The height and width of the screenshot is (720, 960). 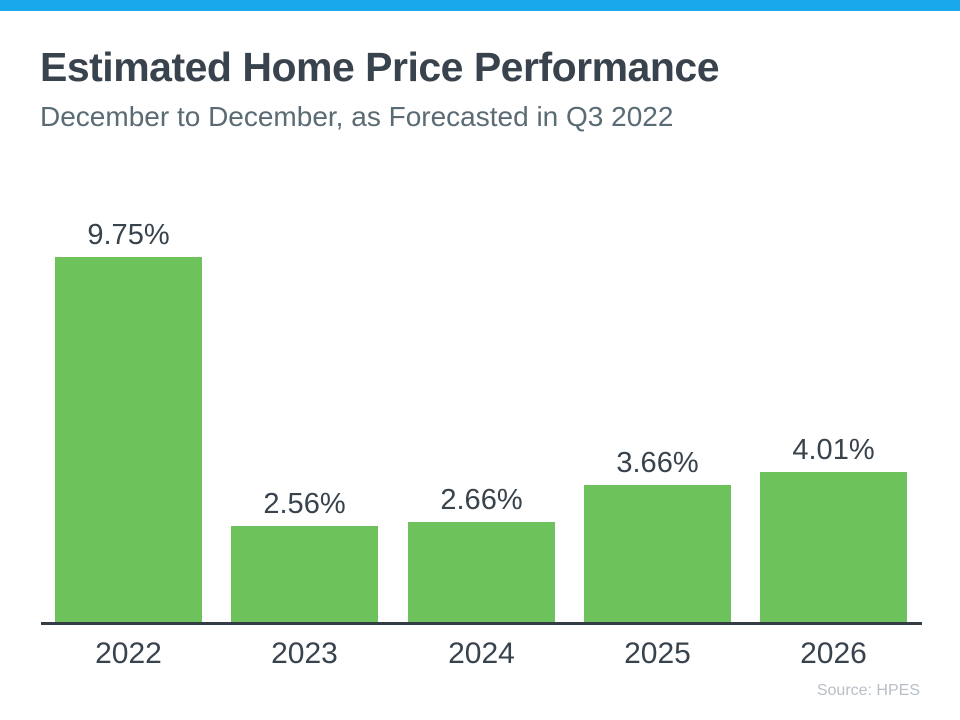 What do you see at coordinates (833, 450) in the screenshot?
I see `bar-value-label-2026: 4.01%` at bounding box center [833, 450].